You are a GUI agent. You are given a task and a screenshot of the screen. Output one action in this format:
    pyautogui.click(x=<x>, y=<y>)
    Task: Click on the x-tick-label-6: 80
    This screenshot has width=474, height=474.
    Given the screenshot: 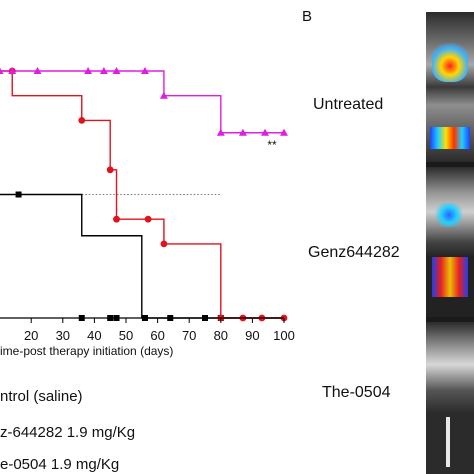 What is the action you would take?
    pyautogui.click(x=221, y=335)
    